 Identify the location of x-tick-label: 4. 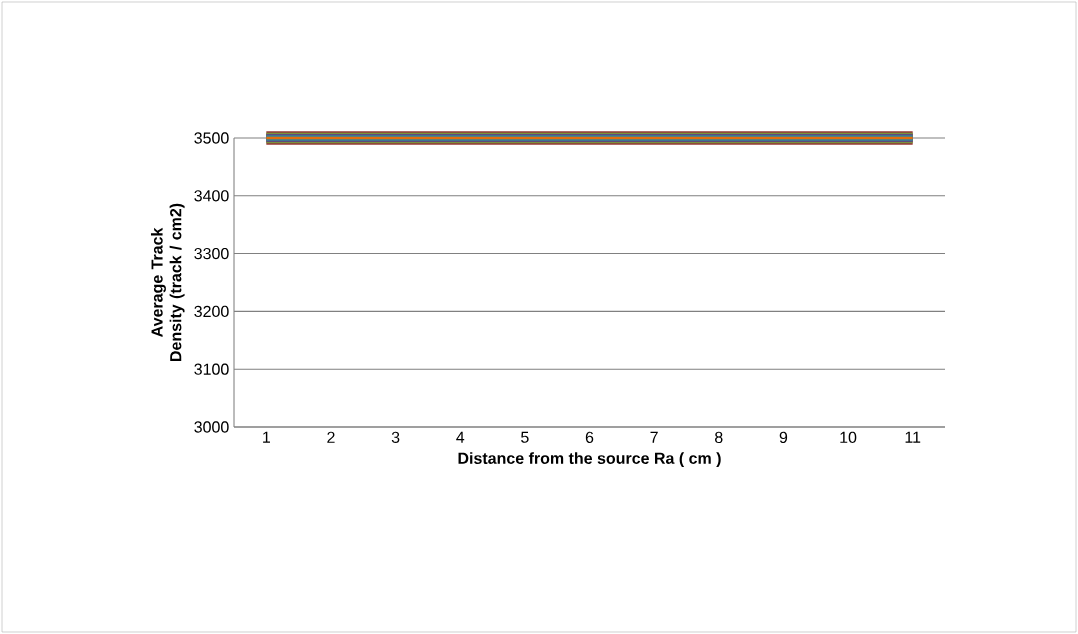
(460, 437).